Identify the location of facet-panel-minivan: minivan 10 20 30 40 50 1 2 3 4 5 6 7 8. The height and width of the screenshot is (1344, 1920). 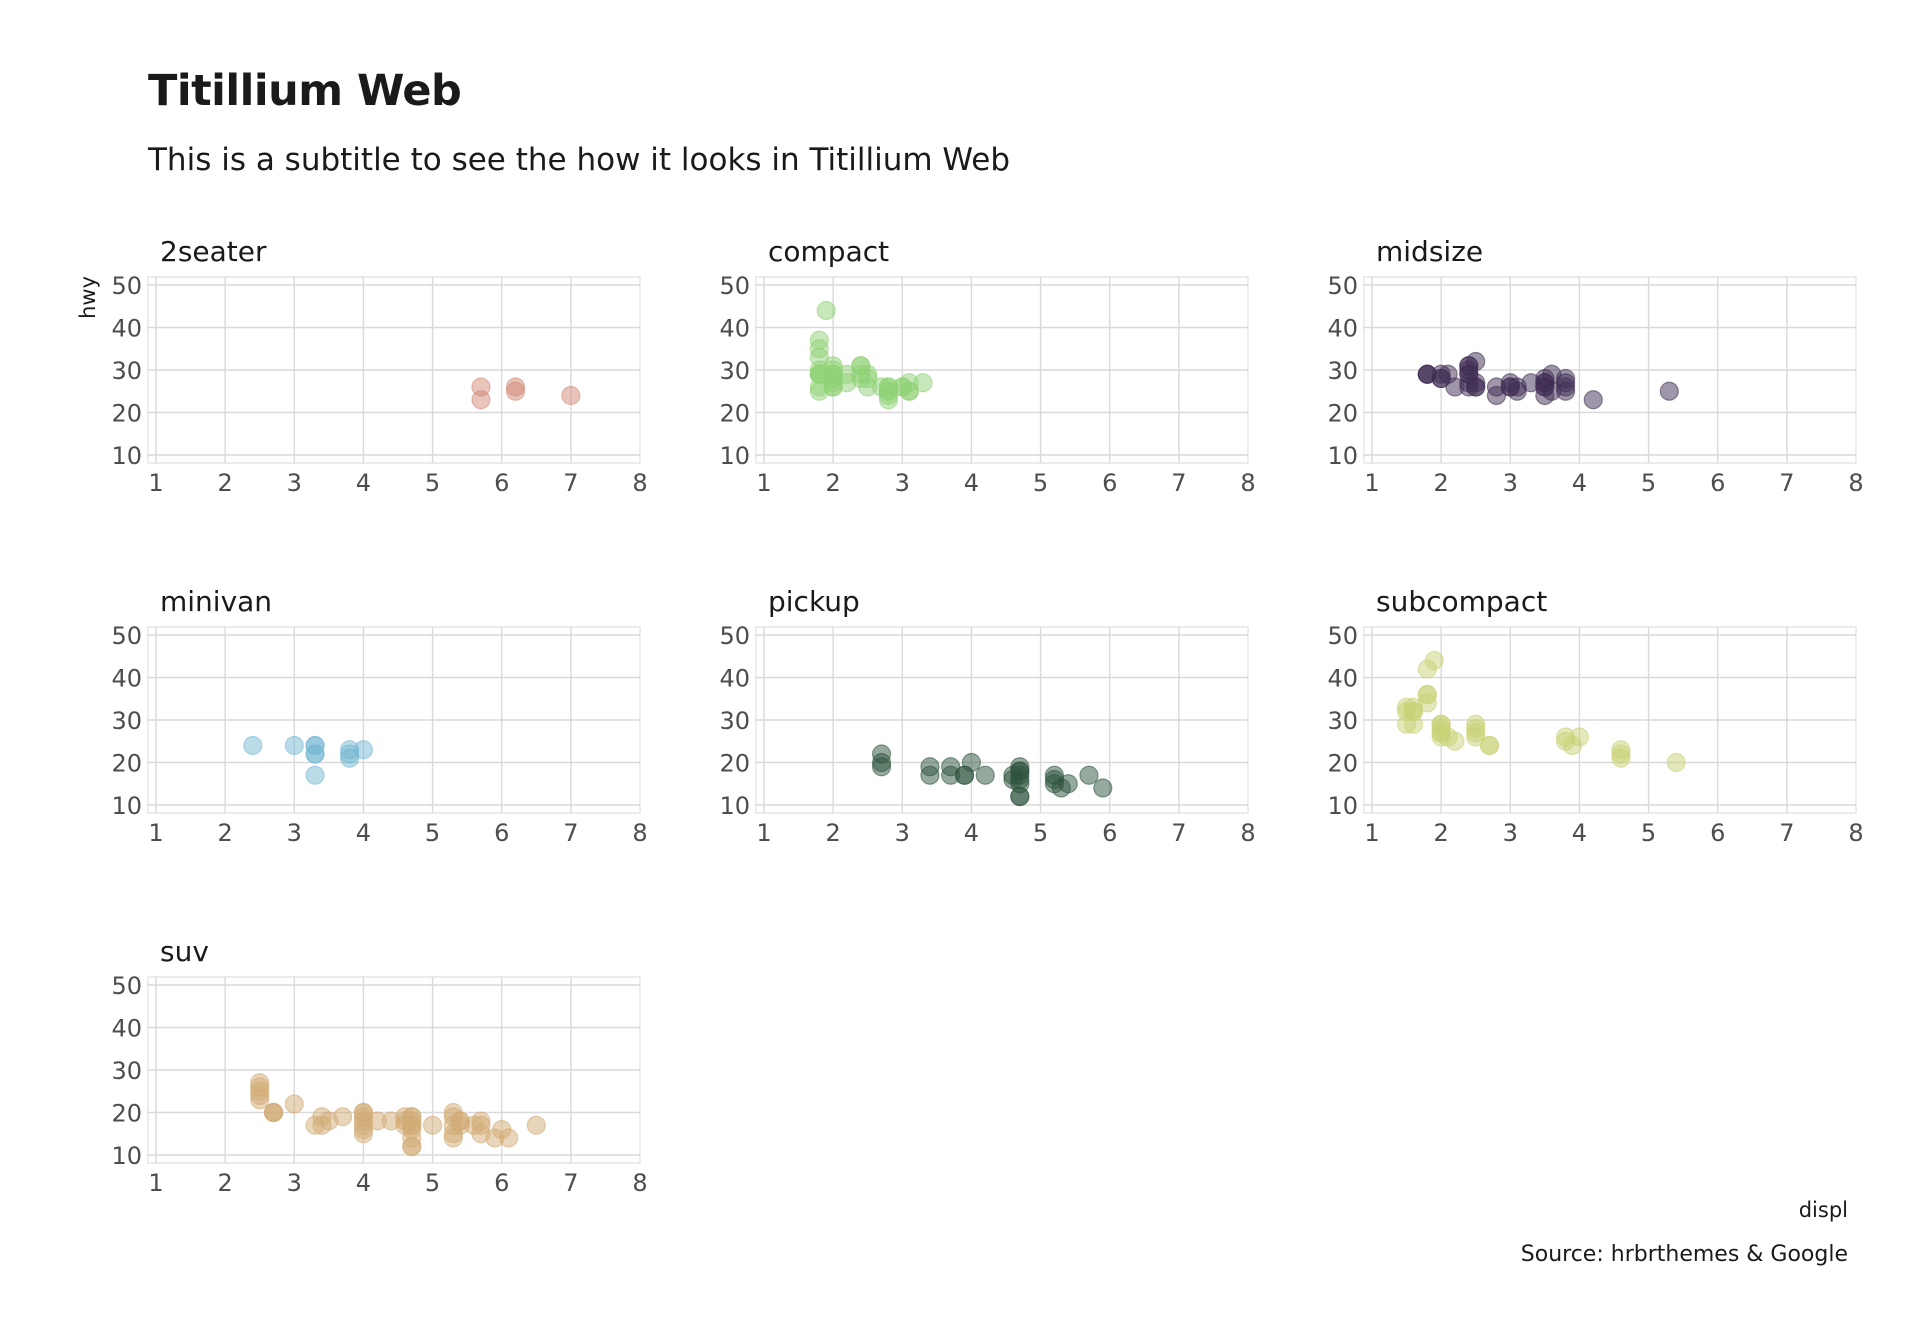
(379, 716).